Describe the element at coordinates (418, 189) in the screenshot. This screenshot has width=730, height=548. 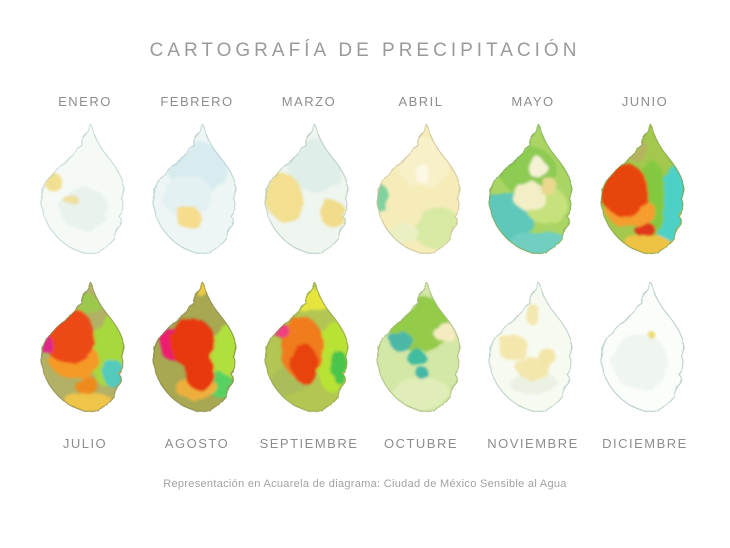
I see `map-abril` at that location.